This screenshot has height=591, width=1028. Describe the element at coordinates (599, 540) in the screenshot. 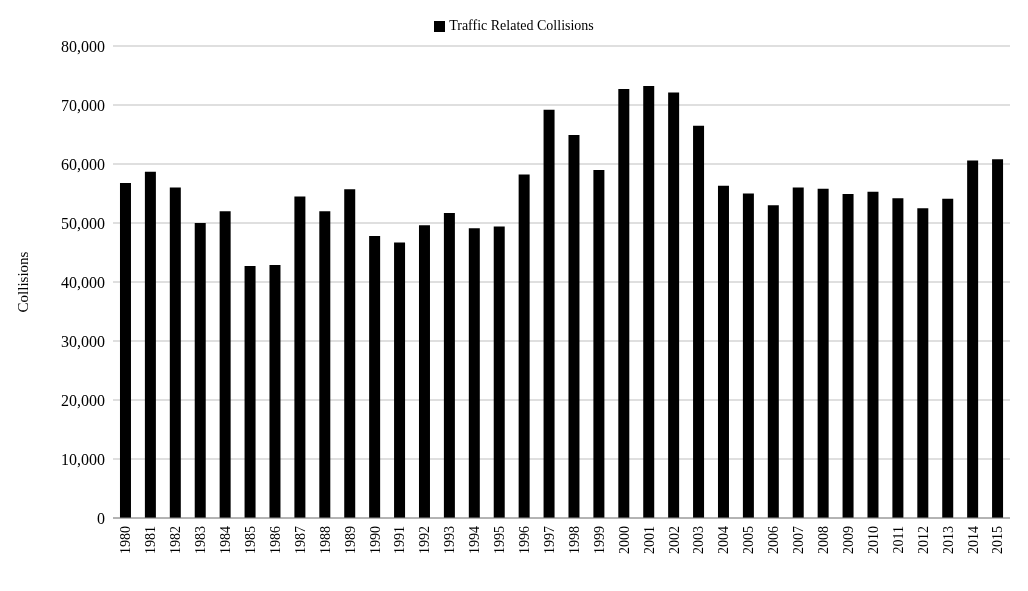

I see `x-tick-label: 1999` at that location.